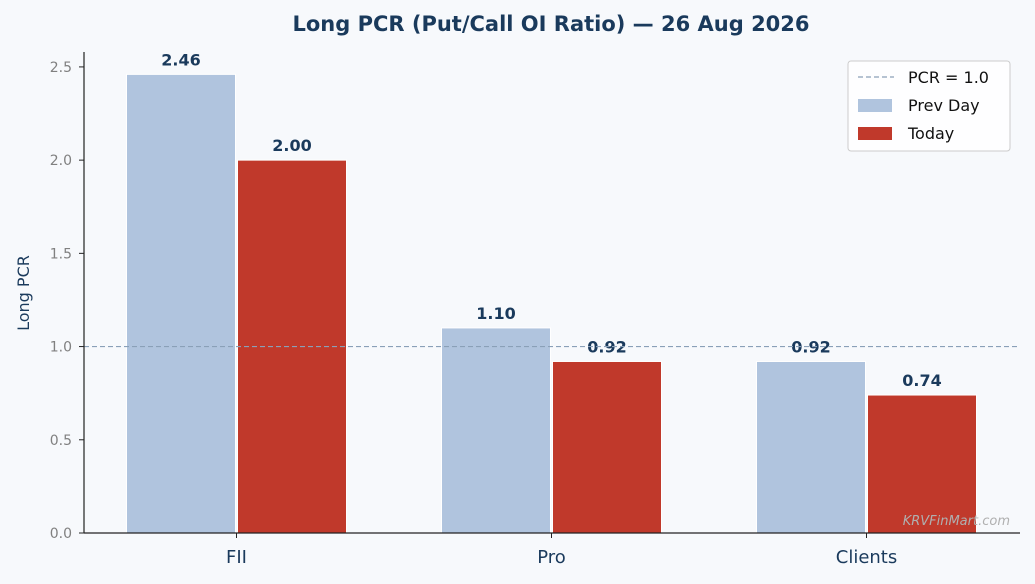 The width and height of the screenshot is (1035, 584). Describe the element at coordinates (810, 346) in the screenshot. I see `value-label-clients-prev-day: 0.92` at that location.